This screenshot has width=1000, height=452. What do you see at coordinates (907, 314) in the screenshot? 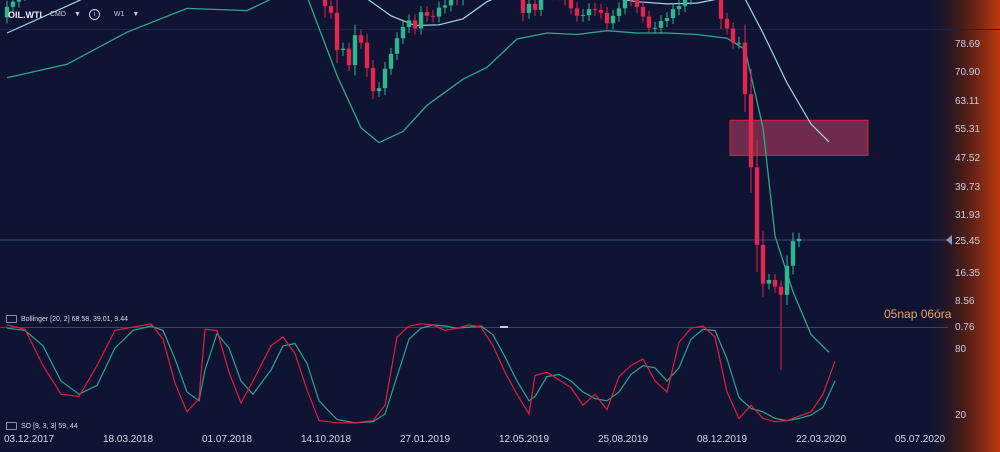
I see `countdown-days-unit: nap` at bounding box center [907, 314].